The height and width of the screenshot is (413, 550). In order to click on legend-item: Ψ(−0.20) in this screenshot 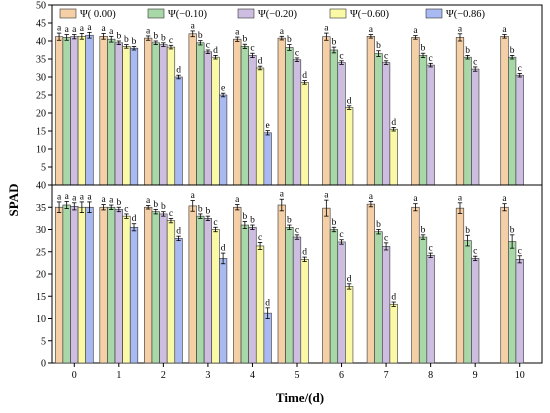, I will do `click(267, 14)`.